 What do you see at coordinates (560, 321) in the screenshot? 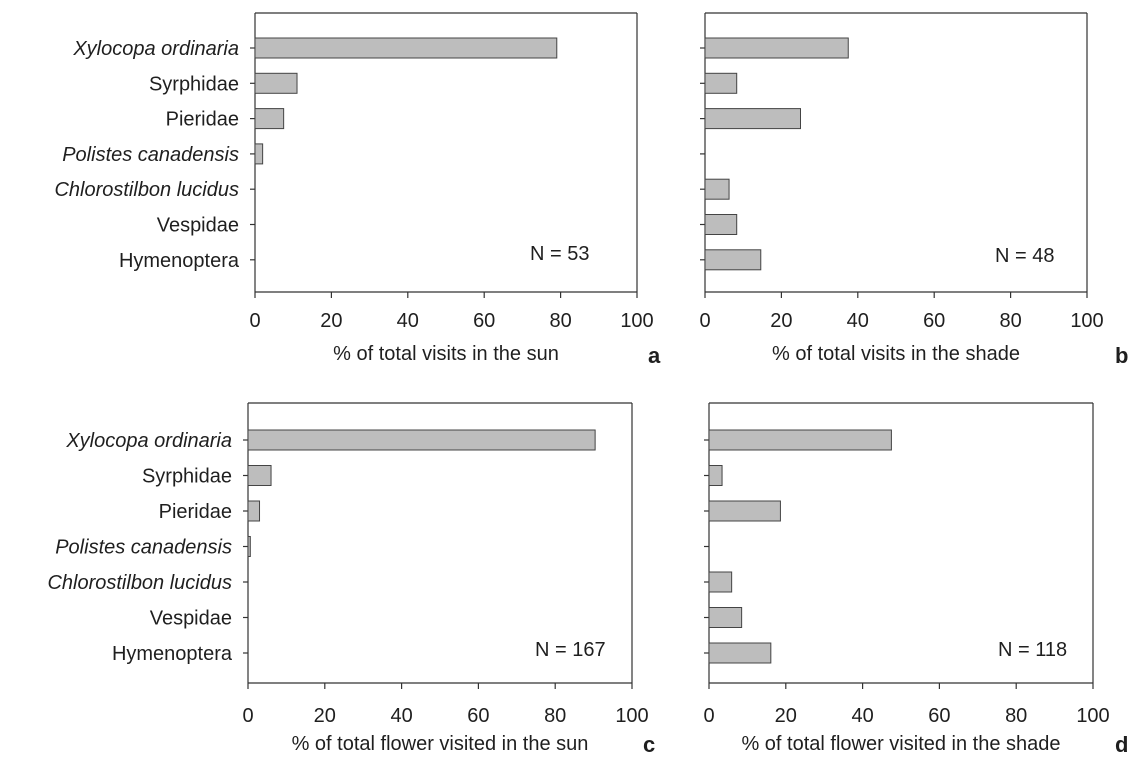
I see `panel-a-x-tick-label-80: 80` at bounding box center [560, 321].